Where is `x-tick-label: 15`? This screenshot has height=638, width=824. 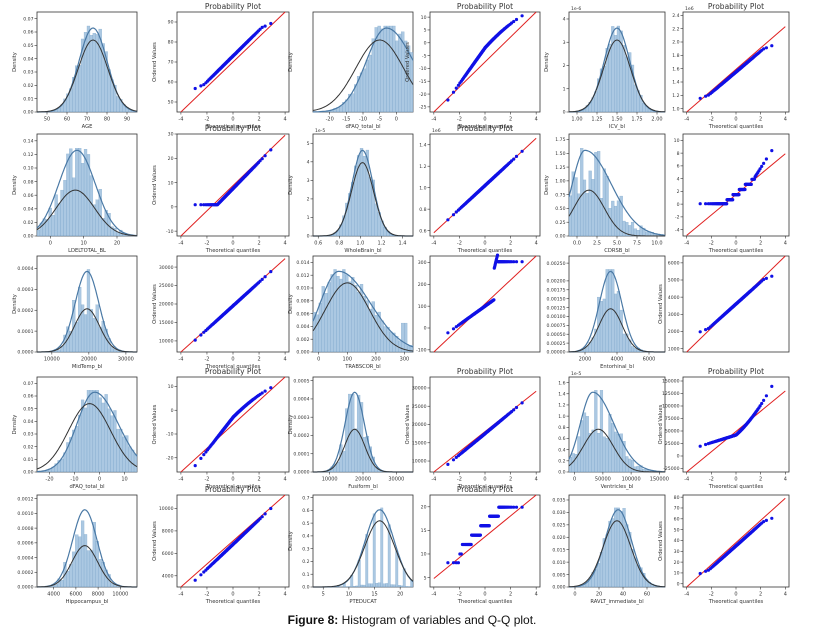
x-tick-label: 15 is located at coordinates (374, 595).